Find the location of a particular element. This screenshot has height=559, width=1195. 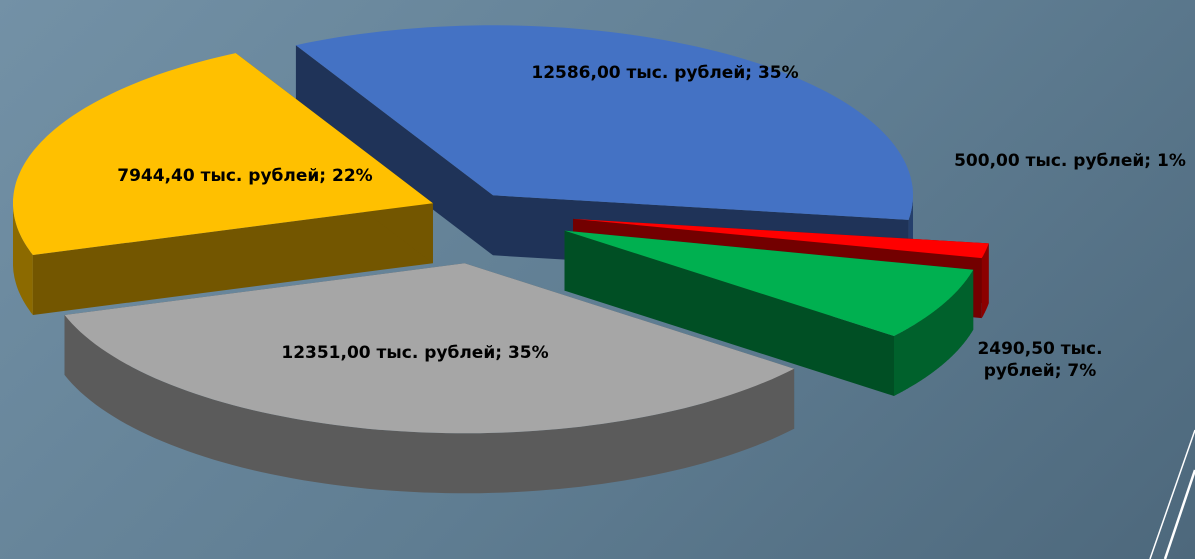

data-label: 500,00 тыс. рублей; 1% is located at coordinates (1070, 161).